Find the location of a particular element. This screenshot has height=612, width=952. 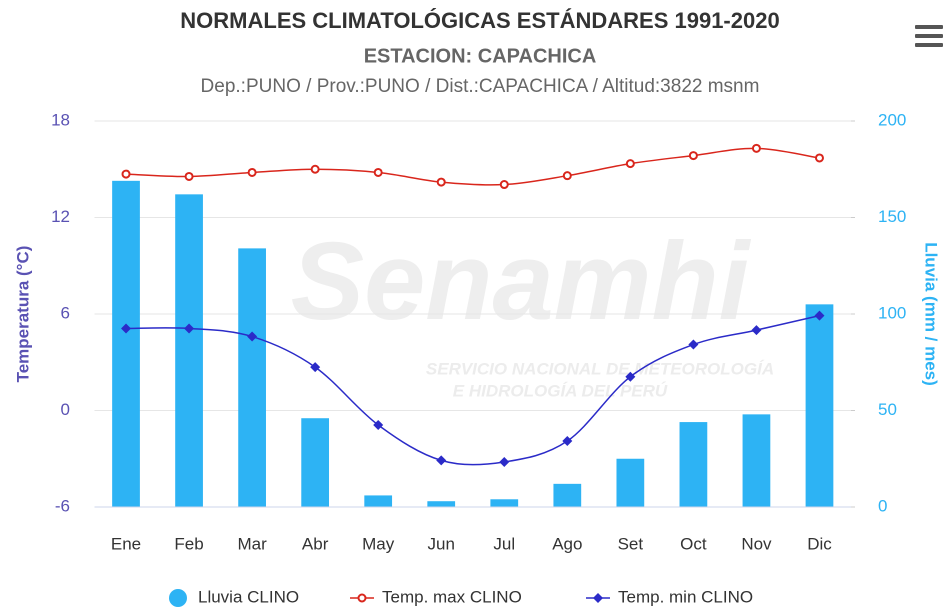

x-tick-label: Oct is located at coordinates (693, 543).